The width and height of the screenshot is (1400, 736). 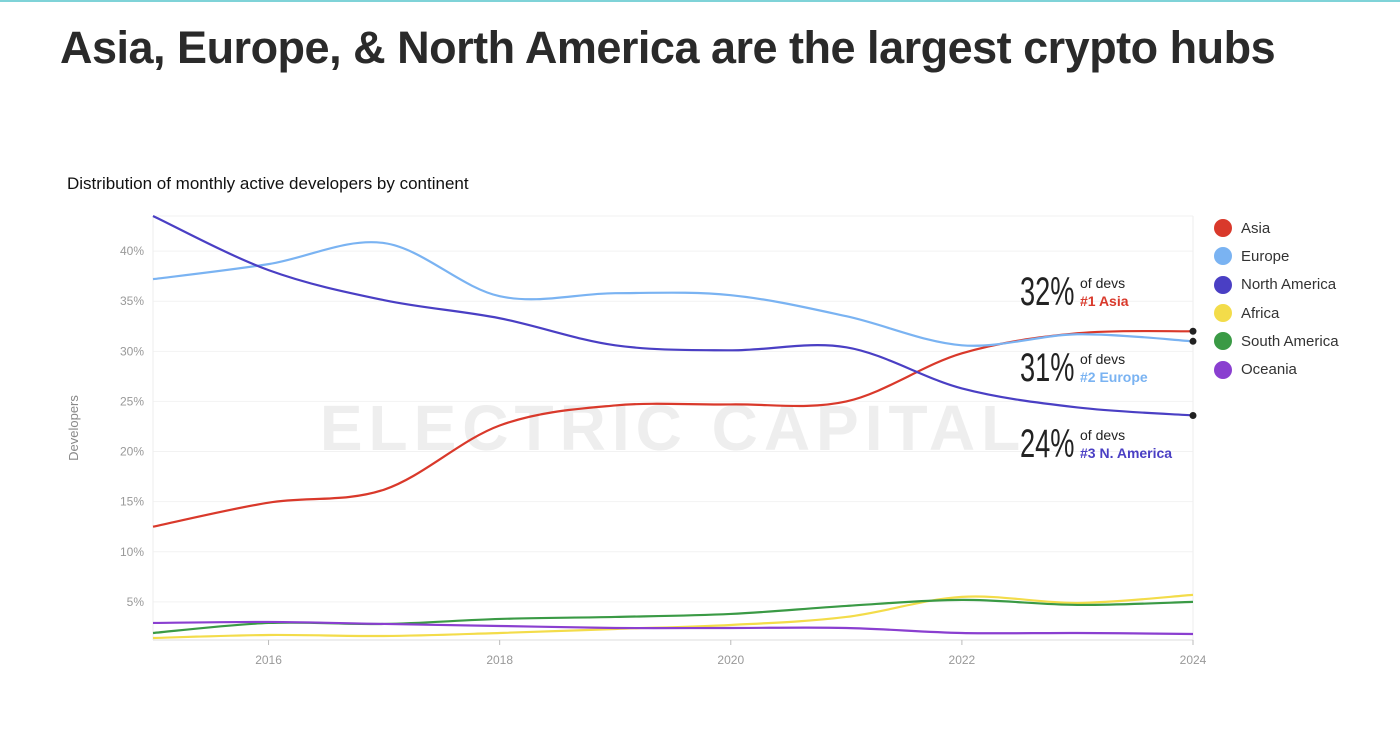 What do you see at coordinates (673, 294) in the screenshot?
I see `series-line-europe` at bounding box center [673, 294].